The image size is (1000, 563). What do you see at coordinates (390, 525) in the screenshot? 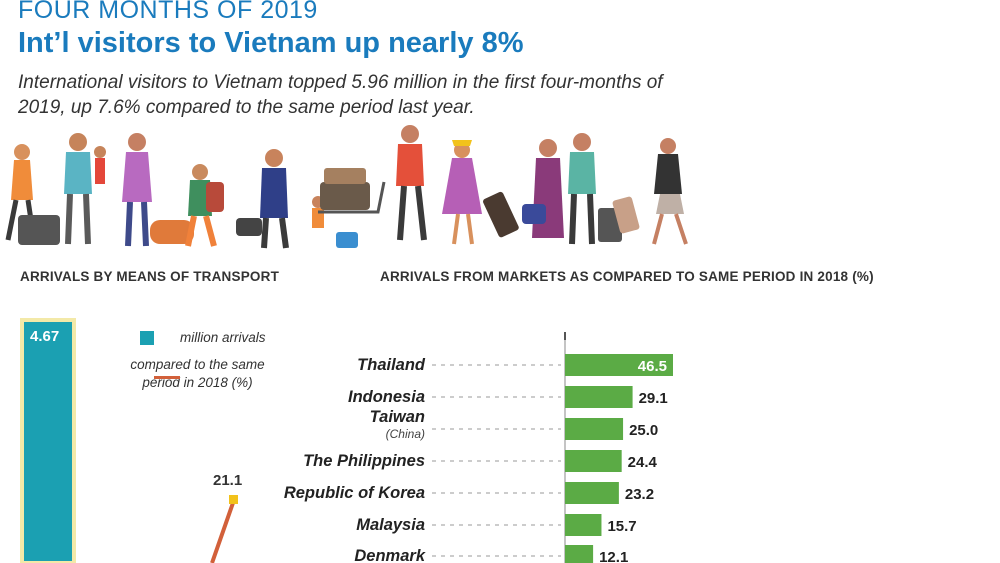
I see `market-category-label-5: Malaysia` at bounding box center [390, 525].